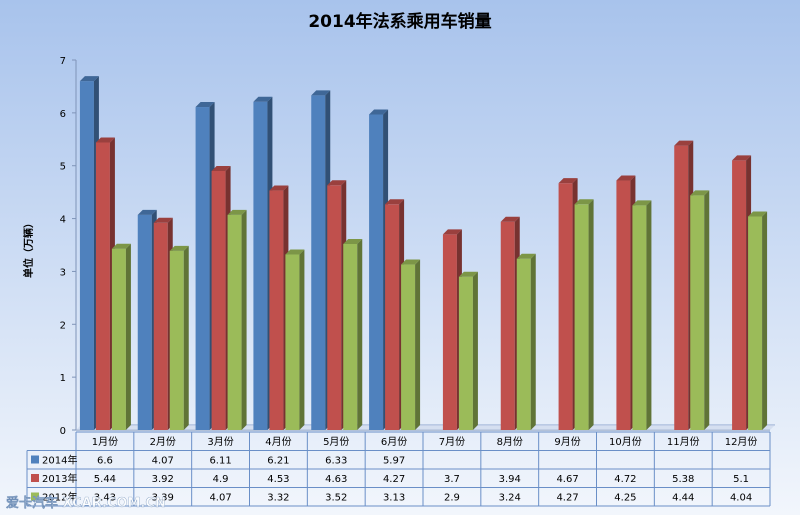 This screenshot has width=800, height=519. What do you see at coordinates (567, 442) in the screenshot?
I see `x-tick-label: 9月份` at bounding box center [567, 442].